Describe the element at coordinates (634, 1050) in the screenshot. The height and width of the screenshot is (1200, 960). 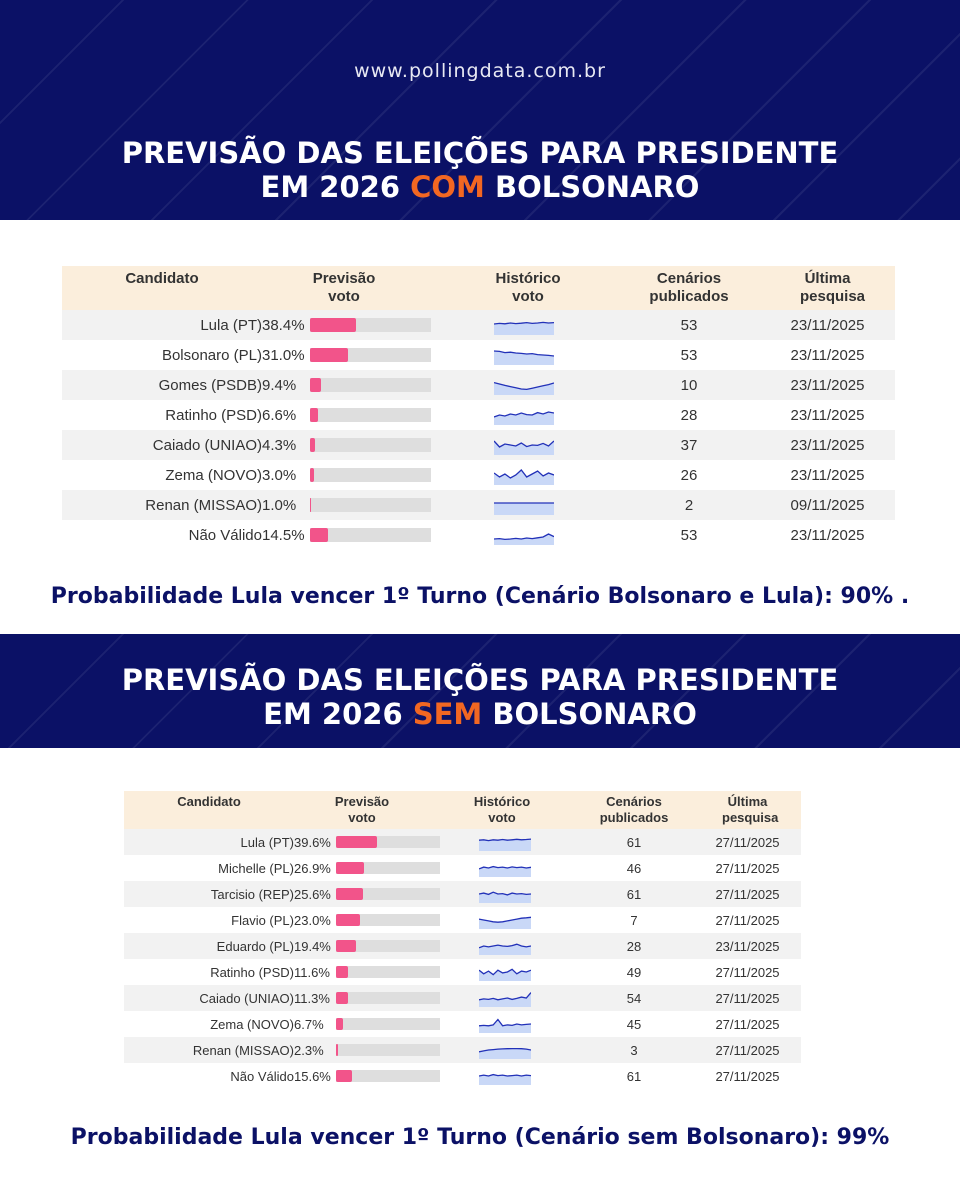
I see `scenarios-count: 3` at that location.